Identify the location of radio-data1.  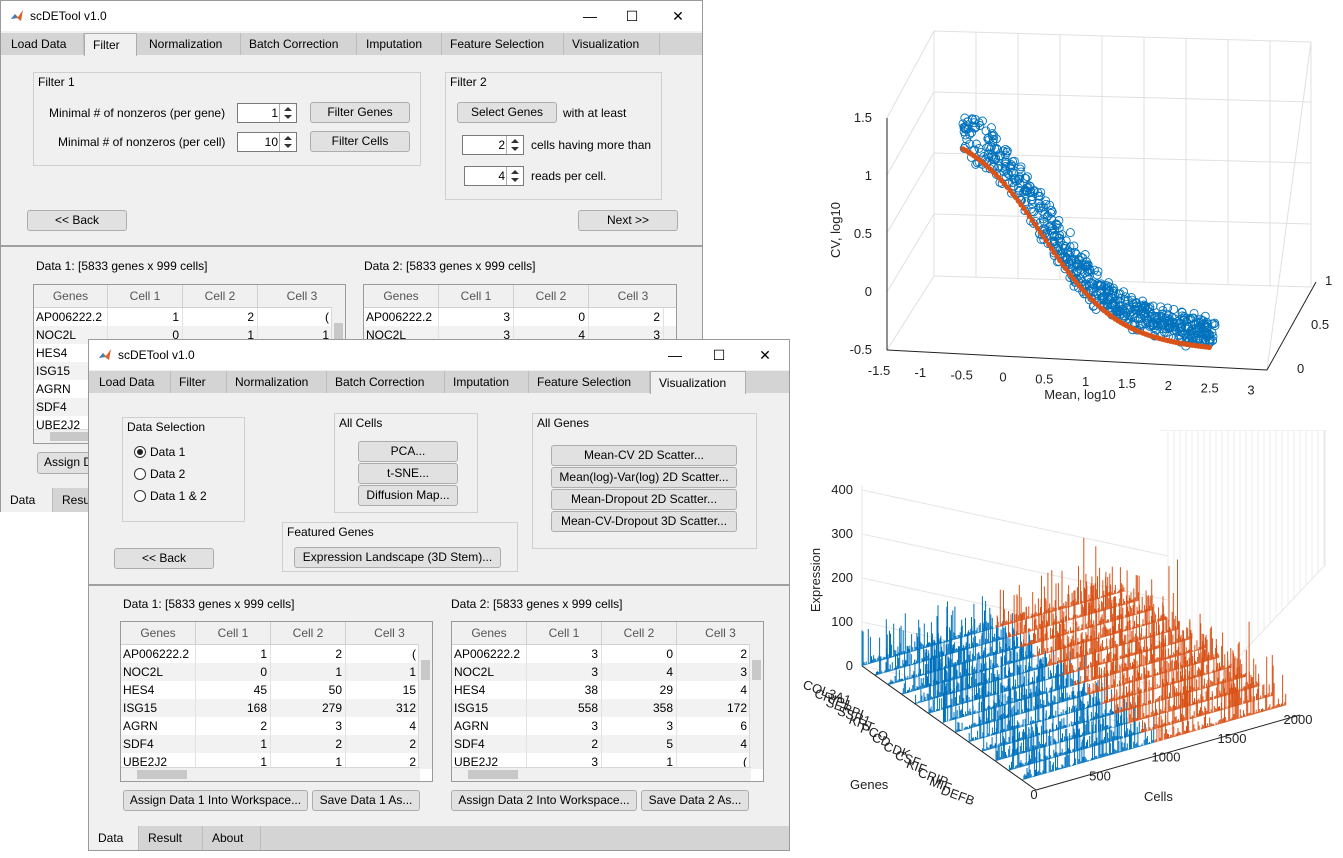
(140, 452).